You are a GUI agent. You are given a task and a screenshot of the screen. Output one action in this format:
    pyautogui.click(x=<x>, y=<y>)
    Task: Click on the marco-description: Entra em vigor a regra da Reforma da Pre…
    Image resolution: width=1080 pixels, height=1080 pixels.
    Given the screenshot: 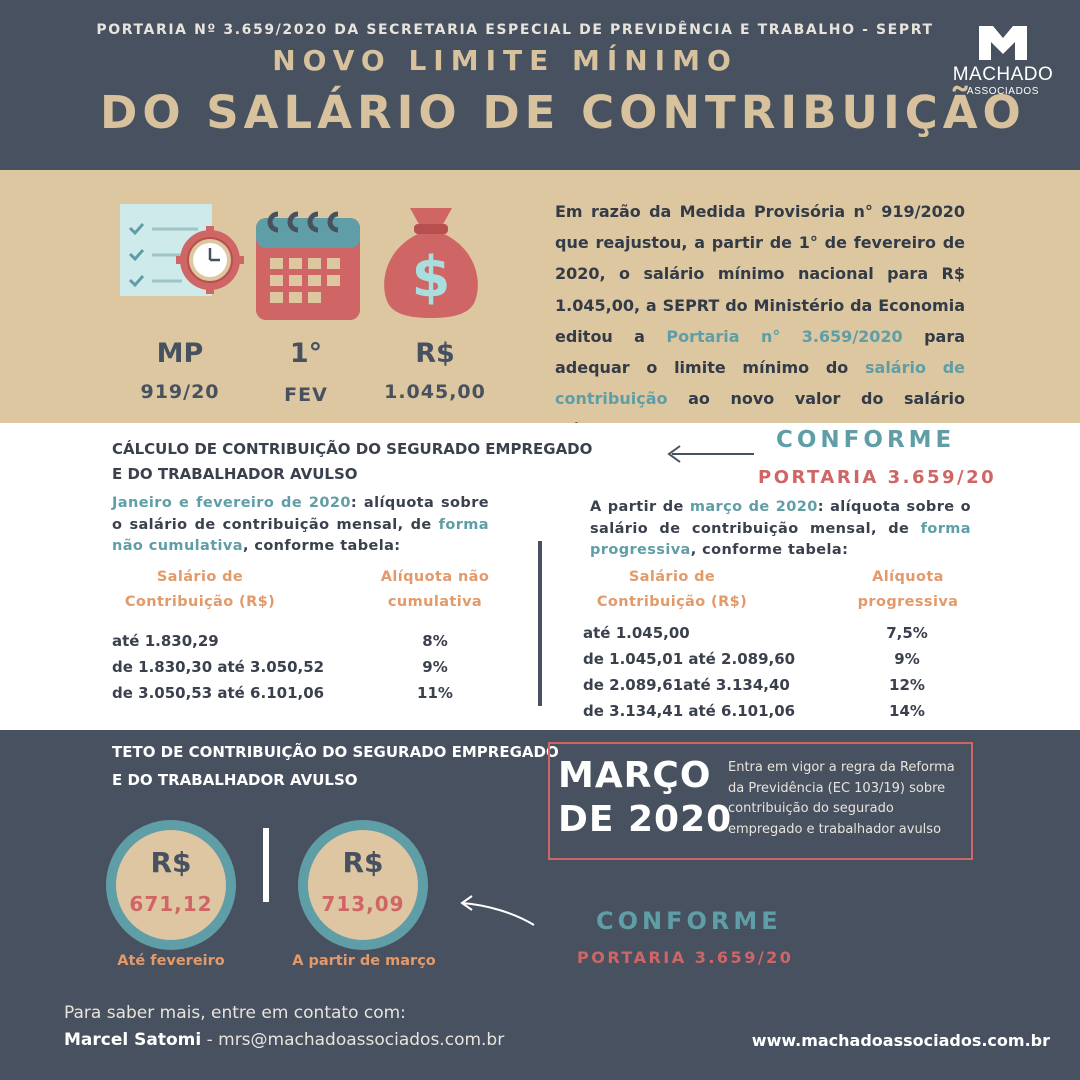 What is the action you would take?
    pyautogui.click(x=841, y=798)
    